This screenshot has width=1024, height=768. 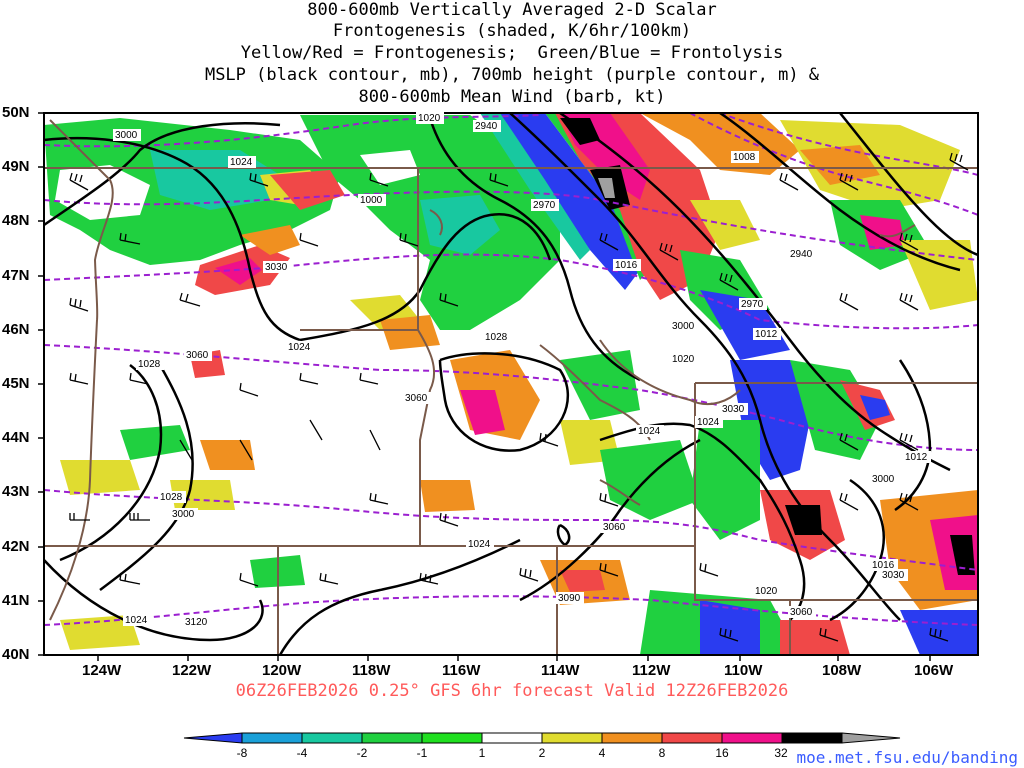 What do you see at coordinates (781, 753) in the screenshot?
I see `colorbar-label: 32` at bounding box center [781, 753].